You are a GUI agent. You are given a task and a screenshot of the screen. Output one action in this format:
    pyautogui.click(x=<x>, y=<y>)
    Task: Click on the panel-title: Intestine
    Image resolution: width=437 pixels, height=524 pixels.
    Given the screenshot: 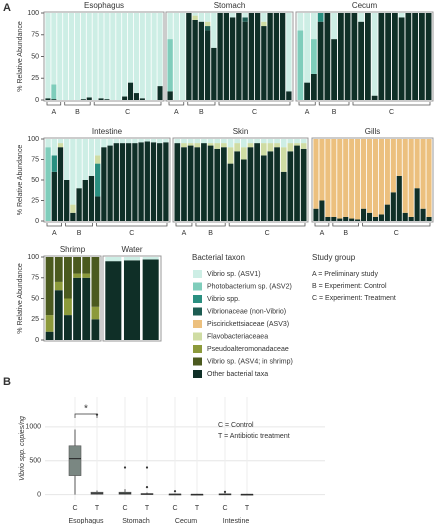 What is the action you would take?
    pyautogui.click(x=107, y=131)
    